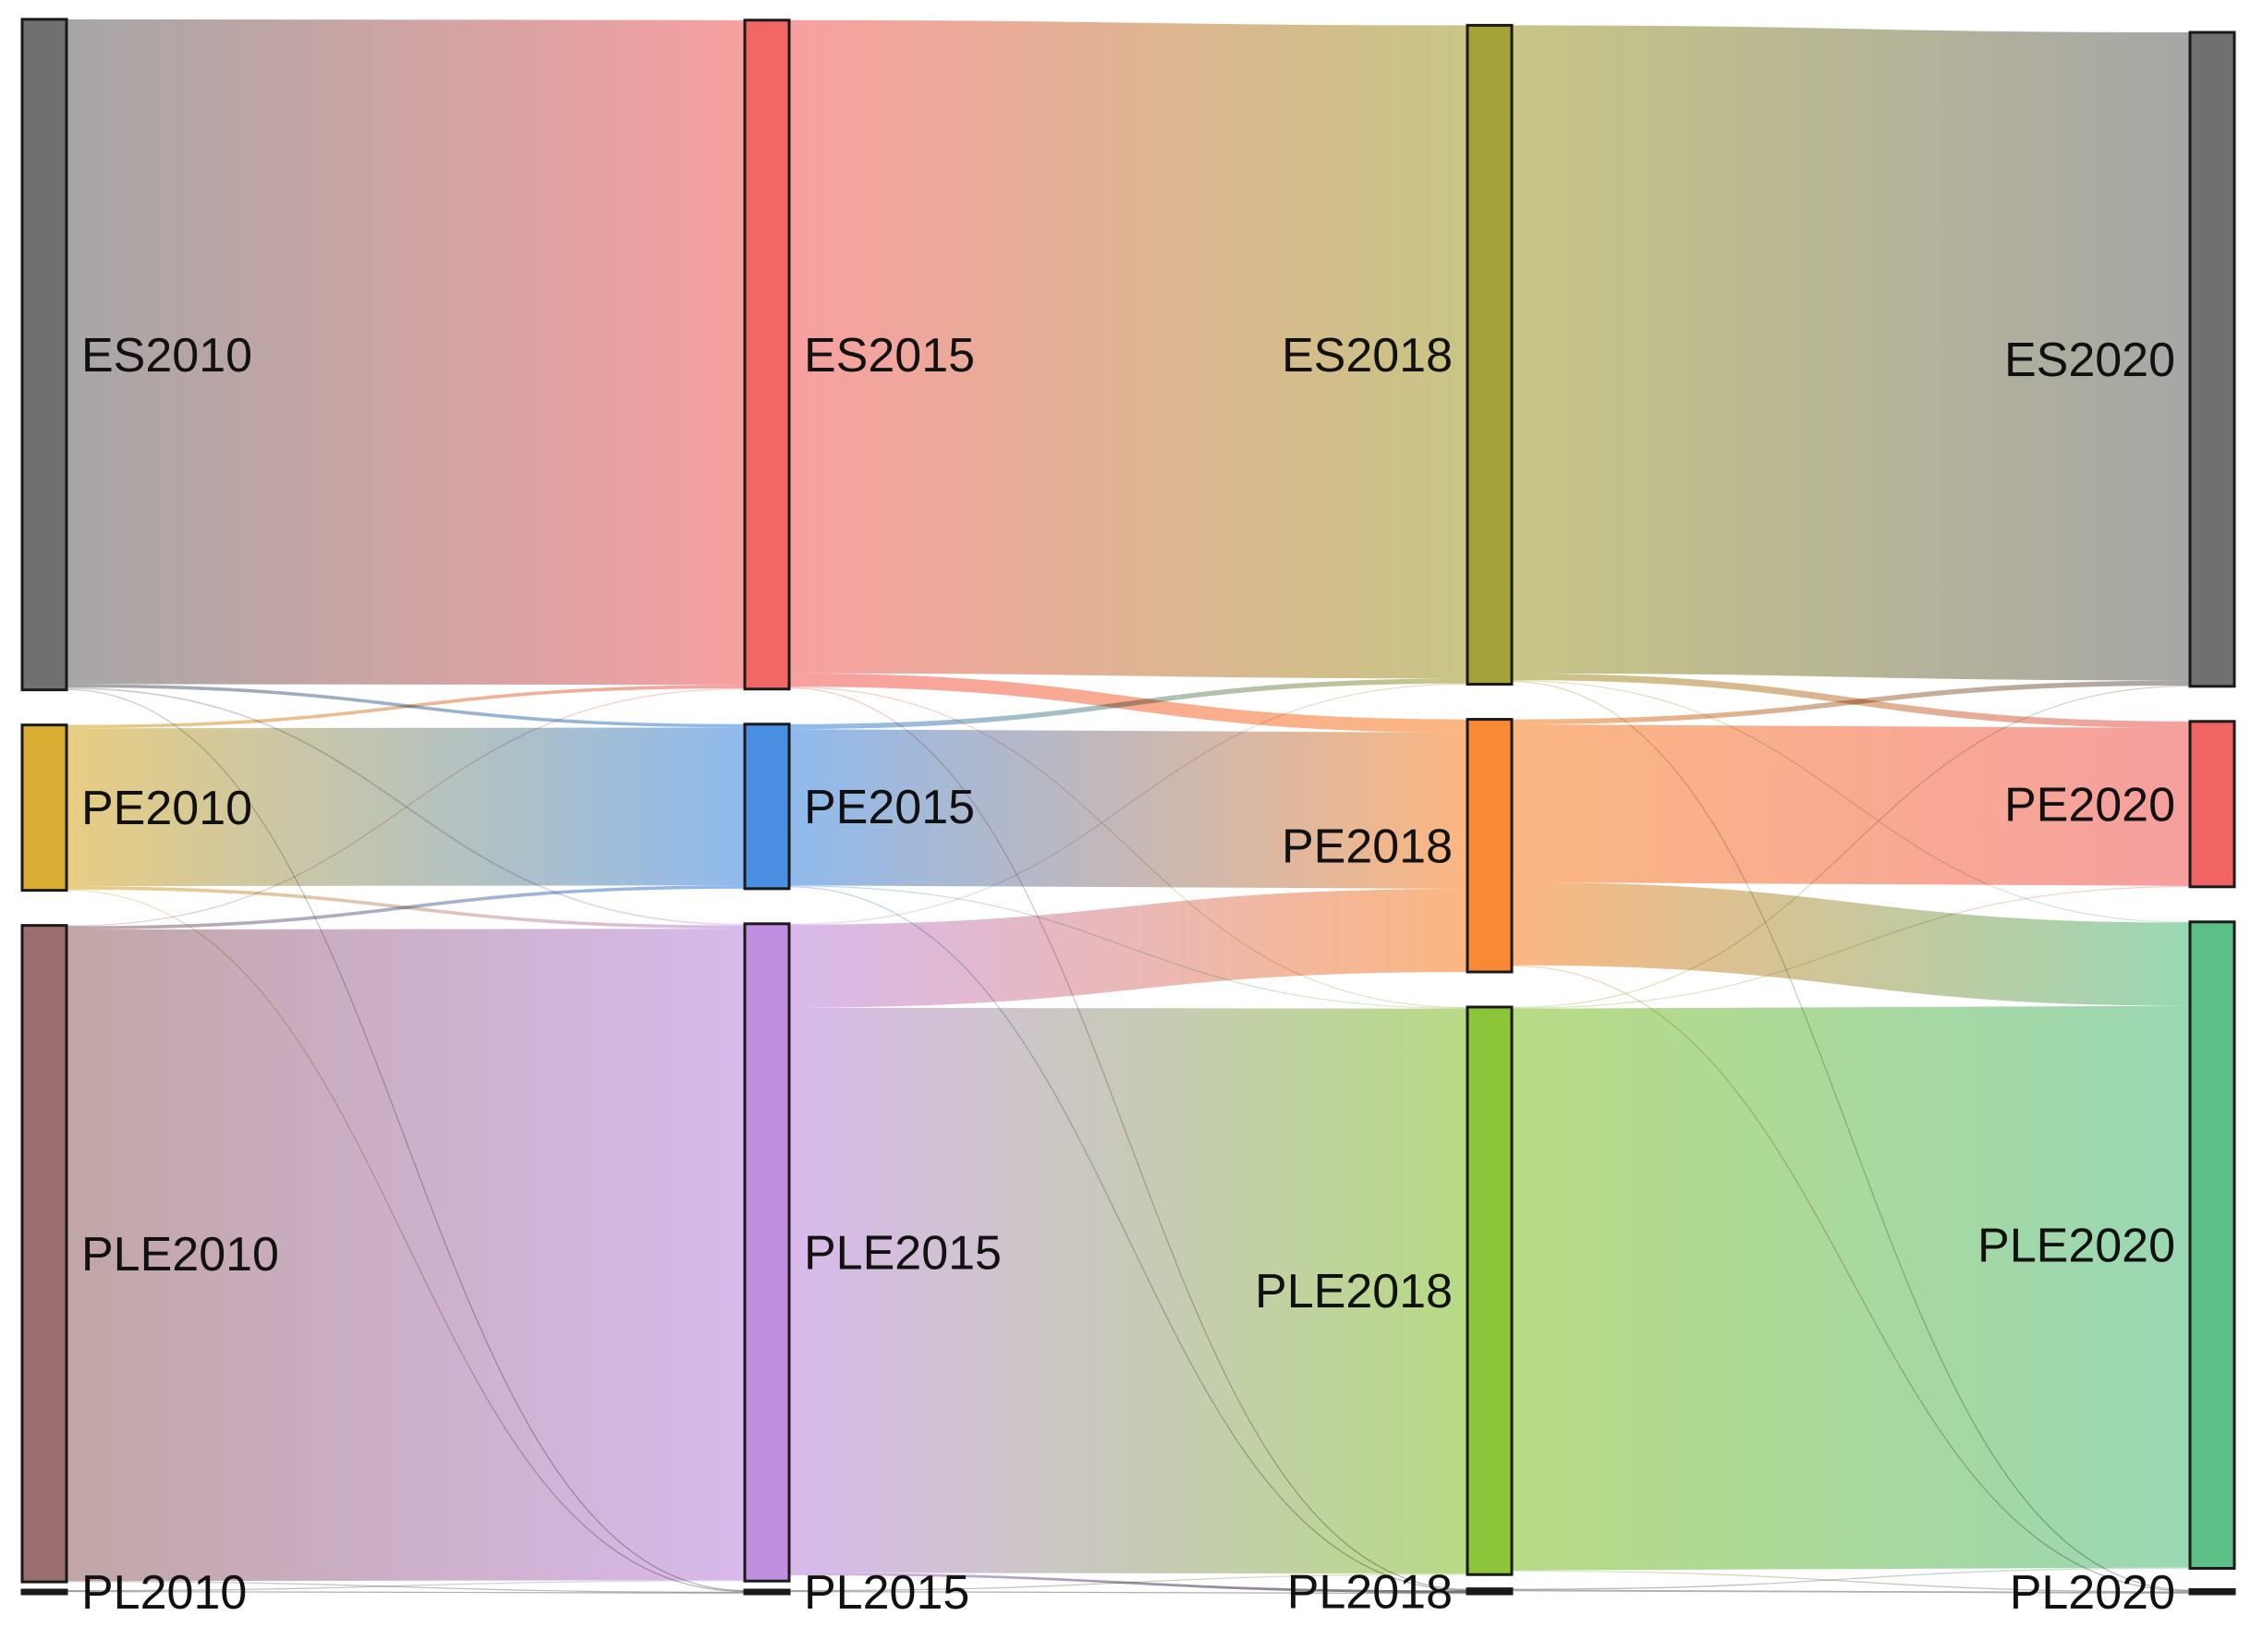 Image resolution: width=2251 pixels, height=1652 pixels. I want to click on link-PLE2015-ES2018, so click(1128, 804).